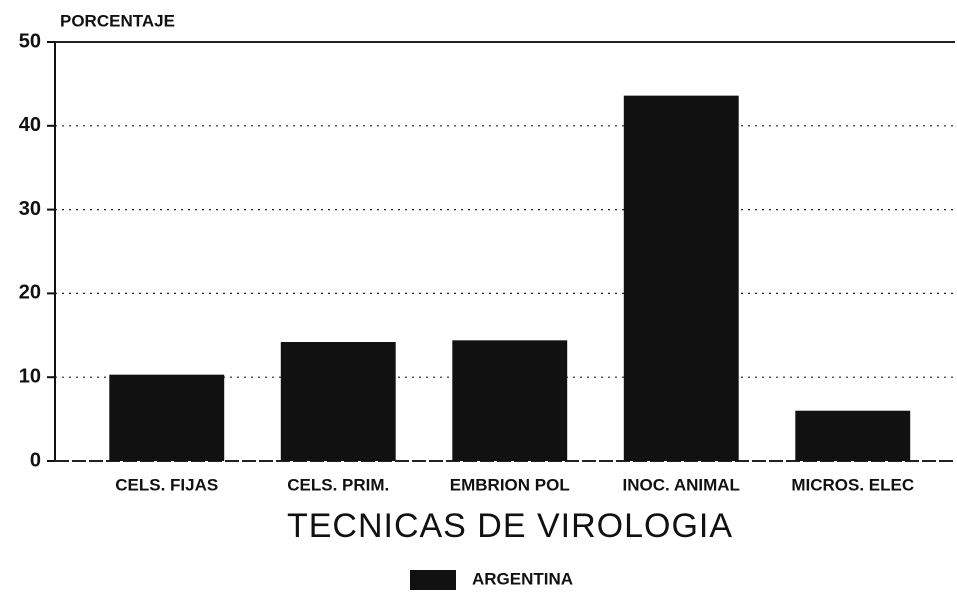 This screenshot has height=593, width=957. What do you see at coordinates (522, 578) in the screenshot?
I see `legend-label: ARGENTINA` at bounding box center [522, 578].